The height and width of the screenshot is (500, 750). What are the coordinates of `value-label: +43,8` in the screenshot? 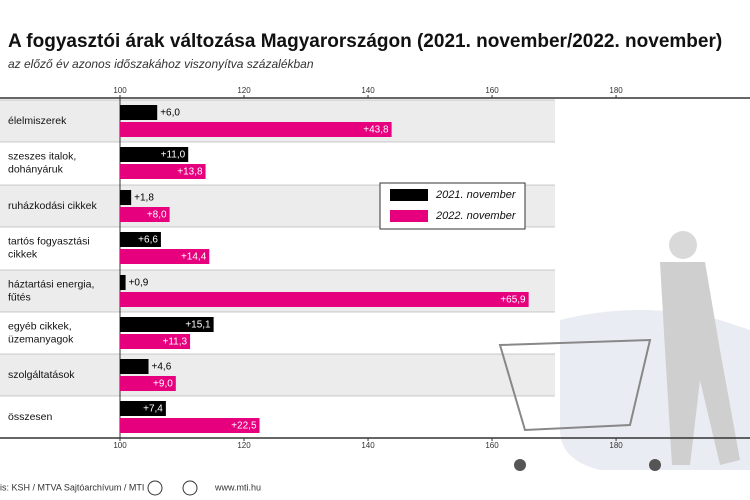 It's located at (376, 130).